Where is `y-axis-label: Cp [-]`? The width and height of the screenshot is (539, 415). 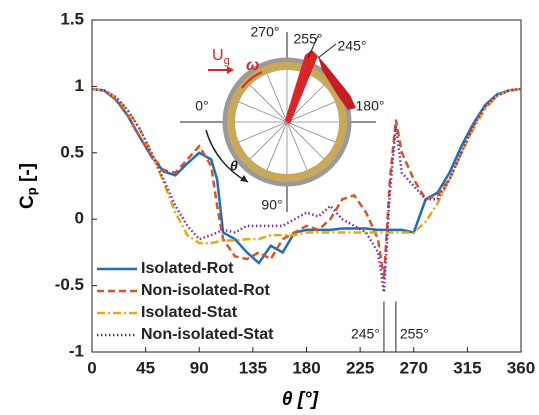 y-axis-label: Cp [-] is located at coordinates (28, 186).